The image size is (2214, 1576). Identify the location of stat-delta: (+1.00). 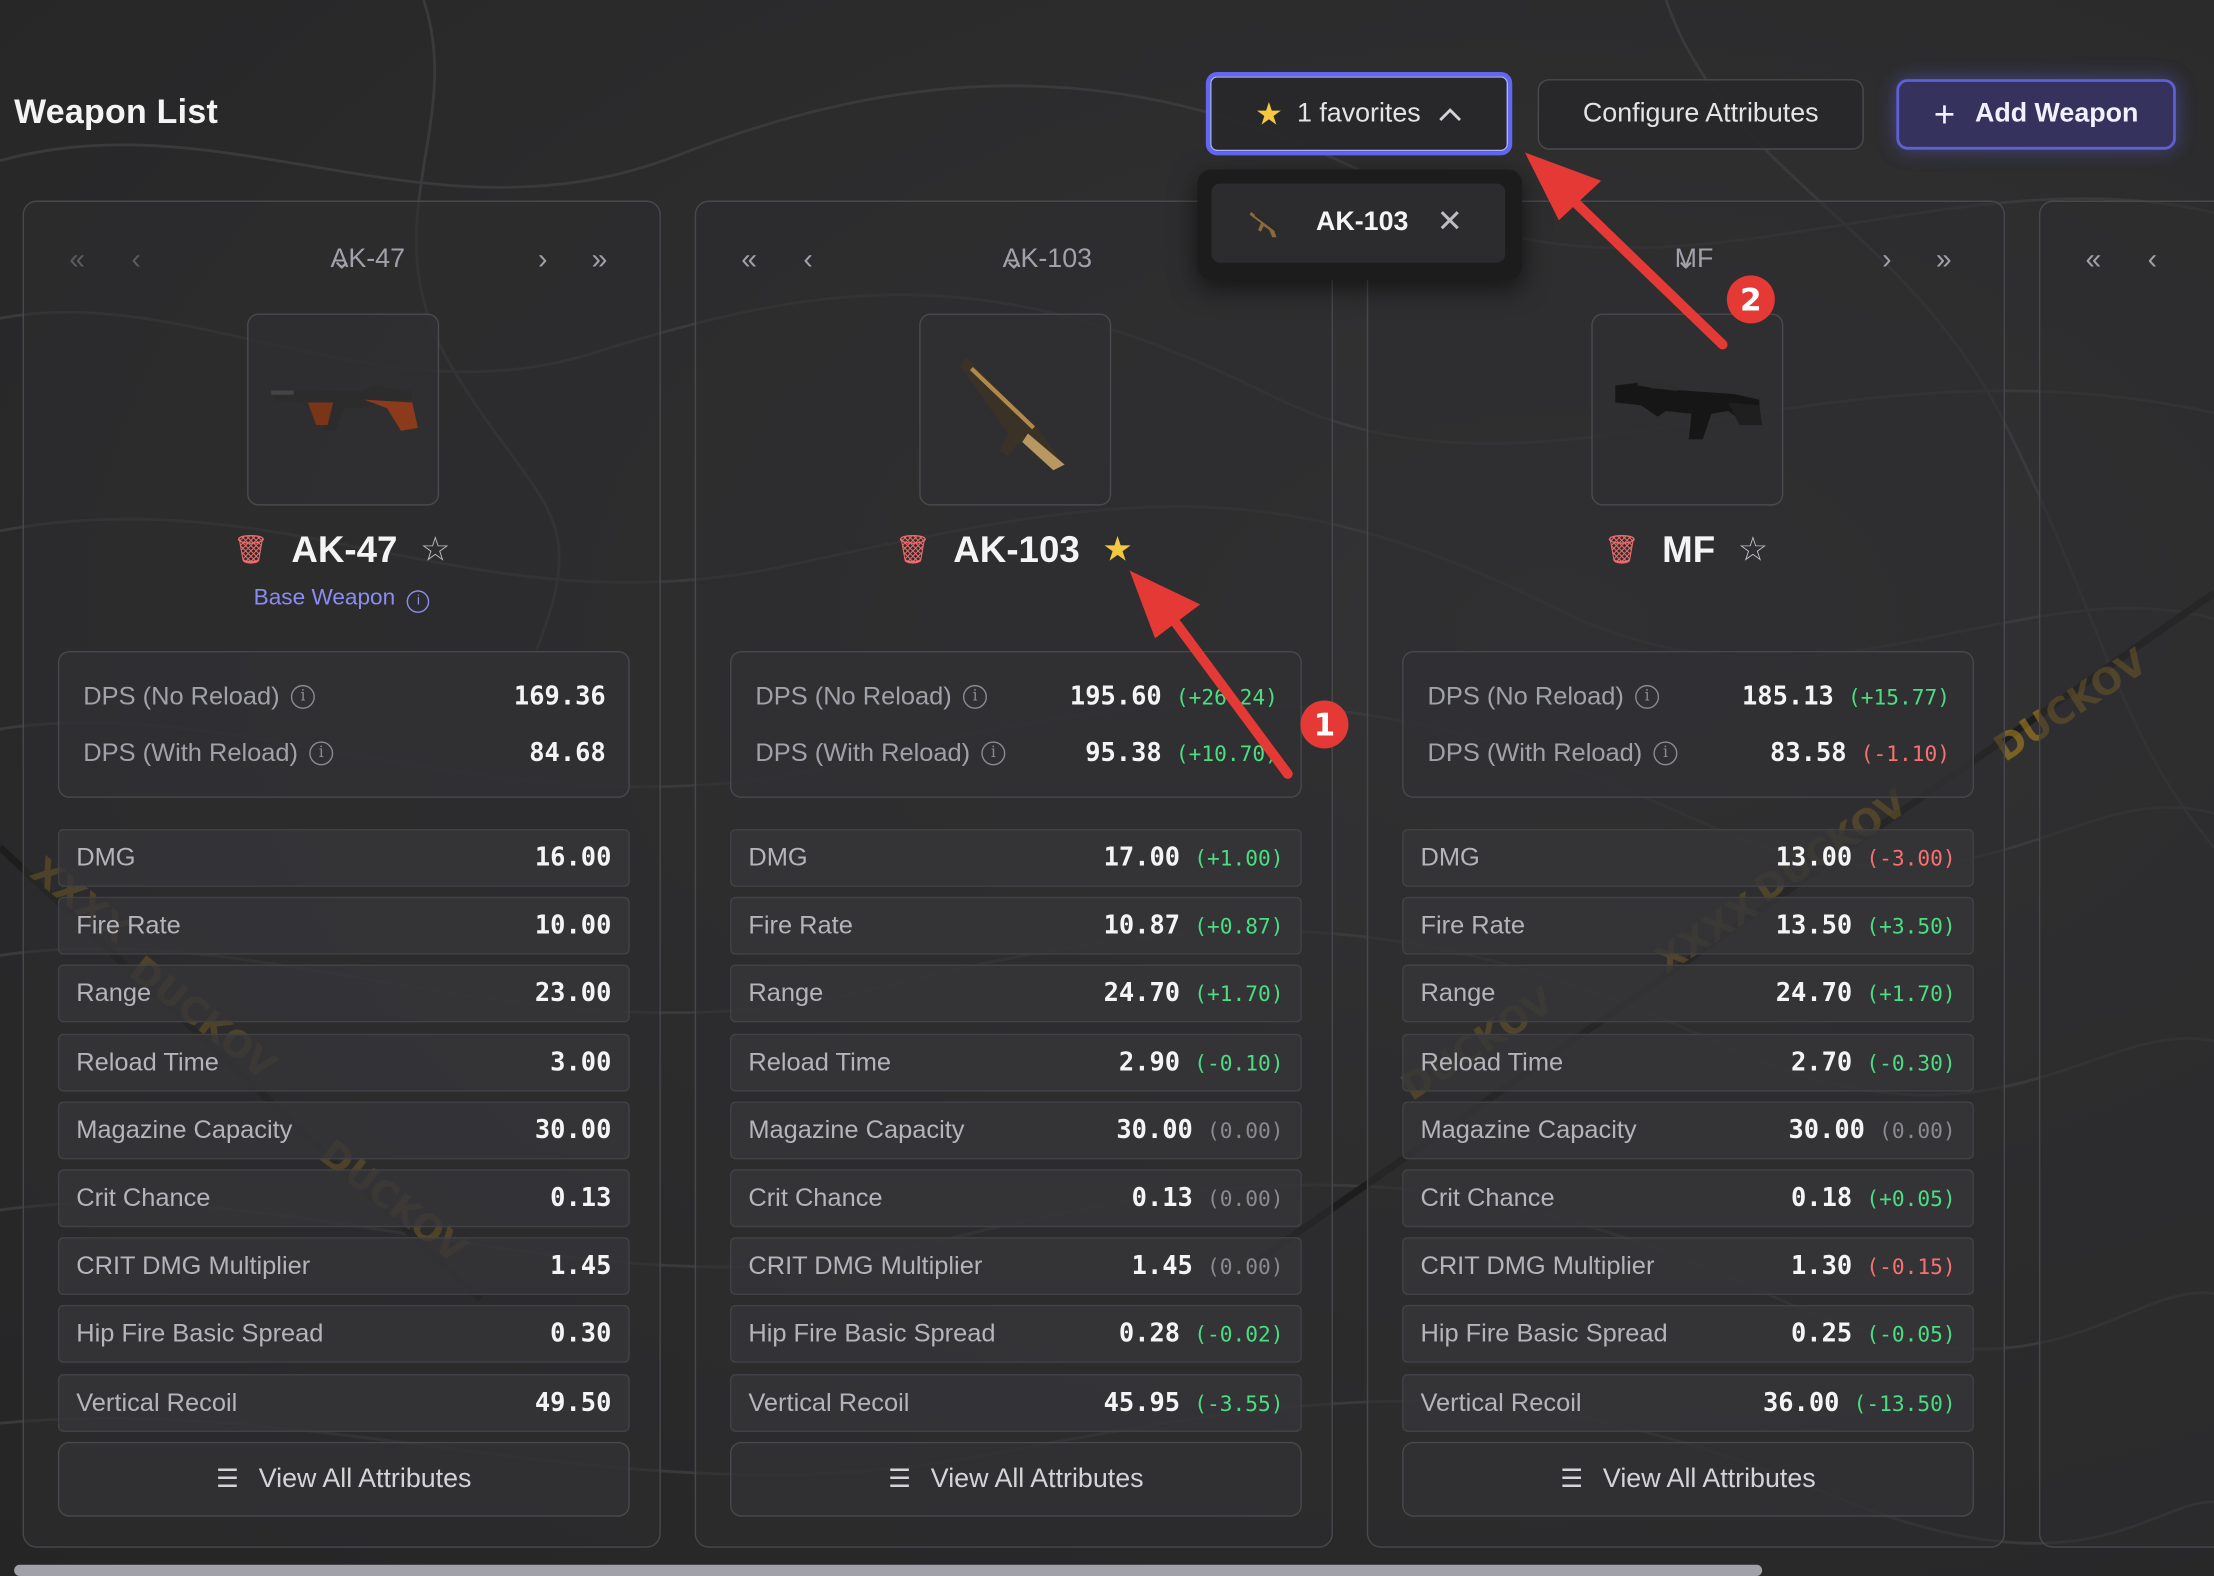
(1239, 858).